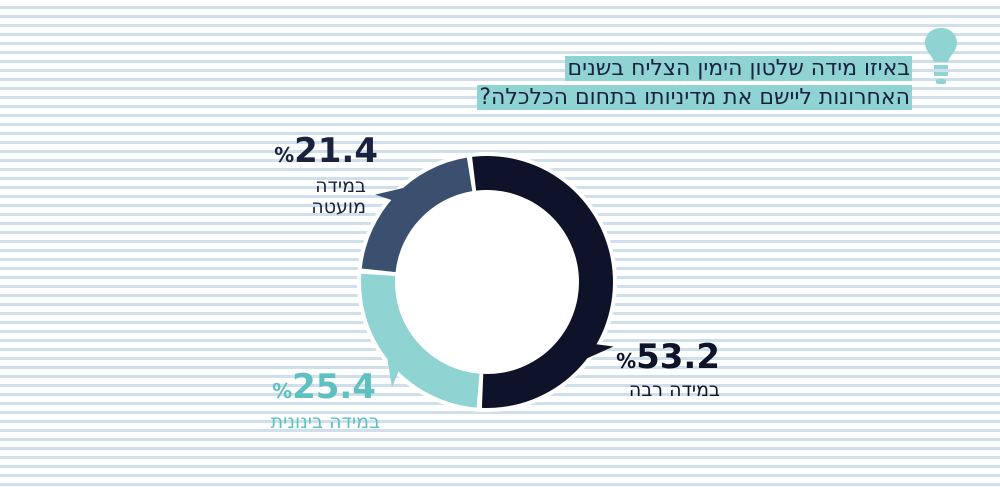 This screenshot has width=1000, height=487. I want to click on title-line-2: האחרונות ליישם את מדיניותו בתחום הכלכלה?, so click(694, 97).